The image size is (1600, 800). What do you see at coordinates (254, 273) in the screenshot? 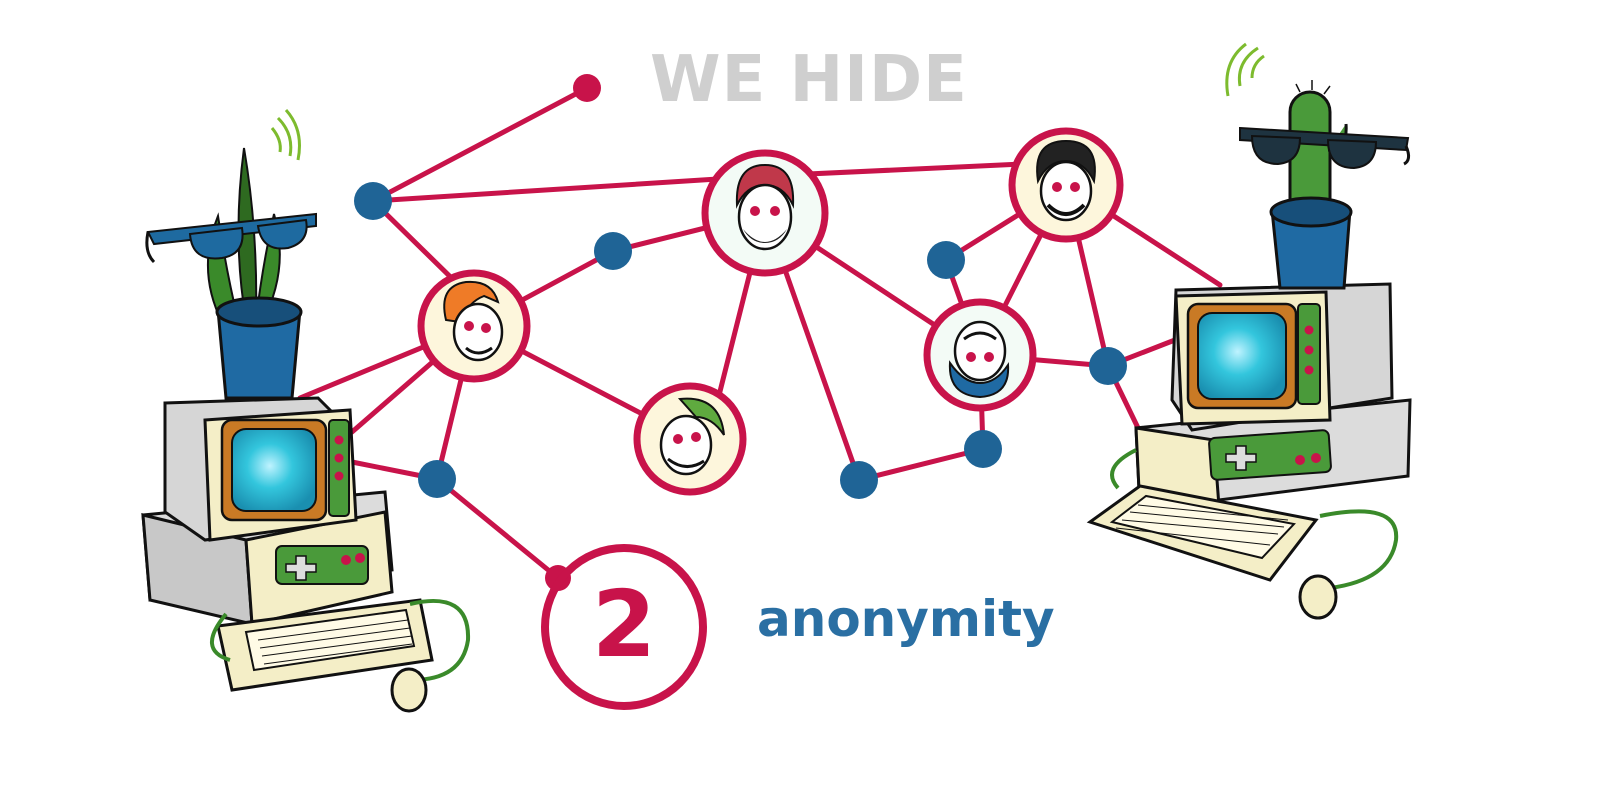
I see `left-potted-plant-icon` at bounding box center [254, 273].